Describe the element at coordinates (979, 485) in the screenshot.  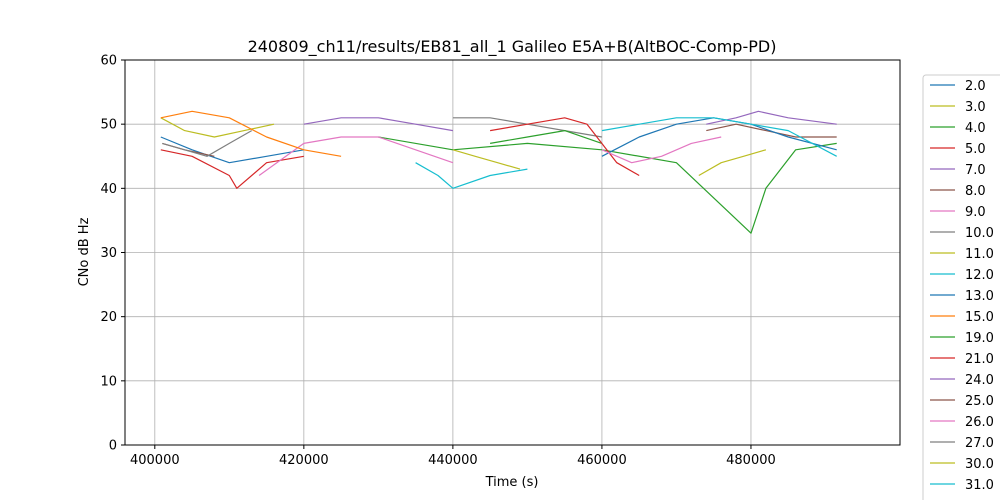
I see `legend-entry: 31.0` at that location.